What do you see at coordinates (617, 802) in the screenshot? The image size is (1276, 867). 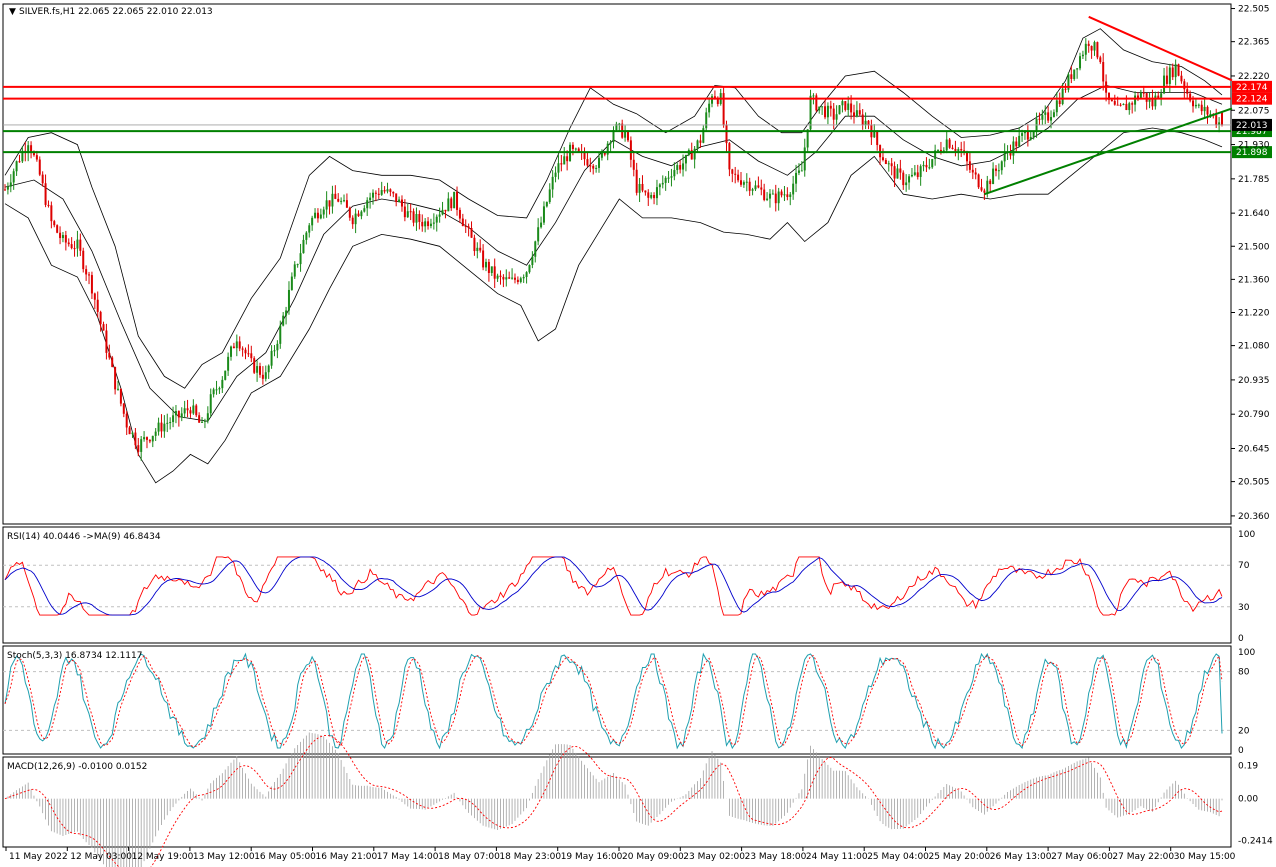 I see `macd-panel` at bounding box center [617, 802].